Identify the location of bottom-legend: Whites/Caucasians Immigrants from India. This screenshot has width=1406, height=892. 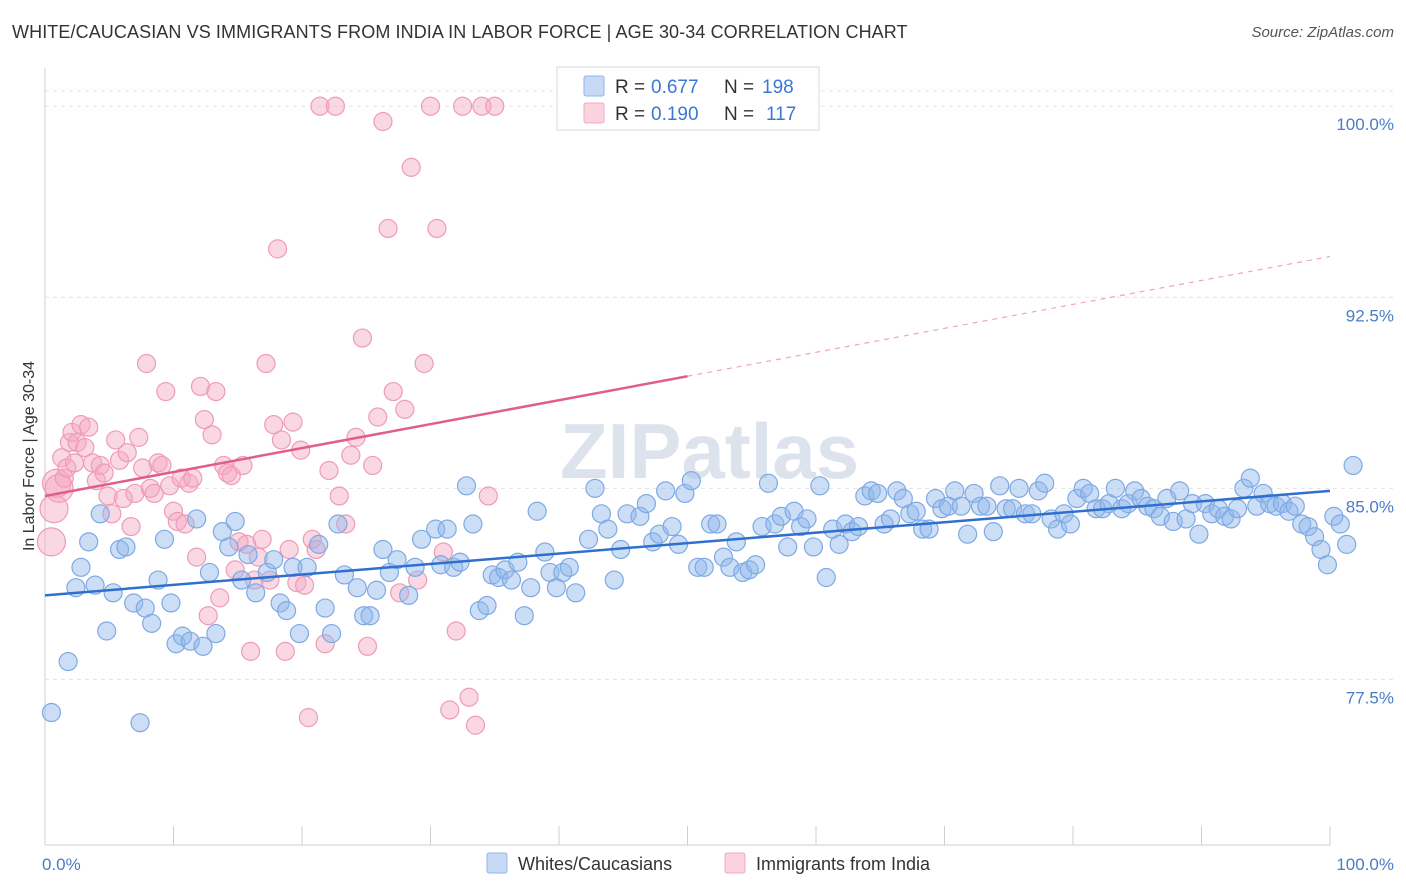
(708, 863).